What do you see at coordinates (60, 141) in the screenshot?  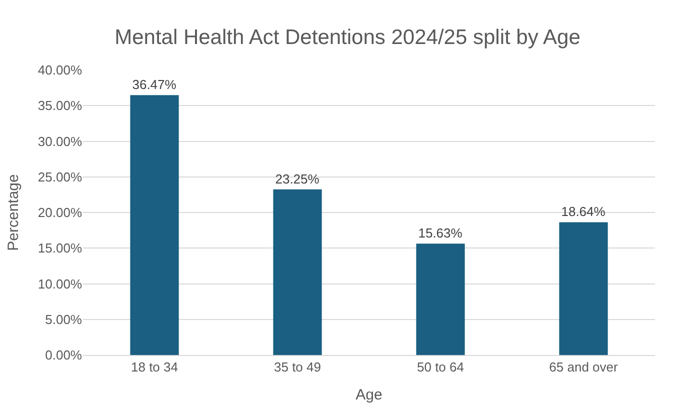 I see `y-tick-label: 30.00%` at bounding box center [60, 141].